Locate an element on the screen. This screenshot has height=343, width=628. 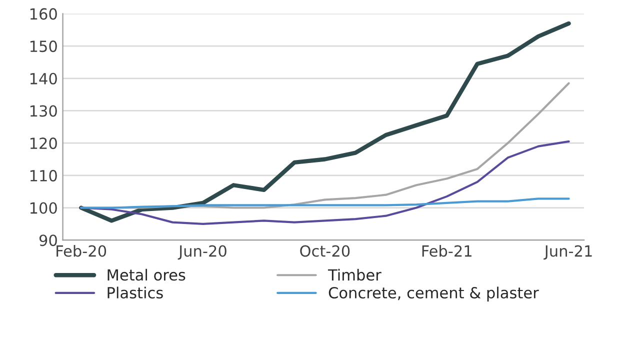
y-tick-label: 90 is located at coordinates (48, 240).